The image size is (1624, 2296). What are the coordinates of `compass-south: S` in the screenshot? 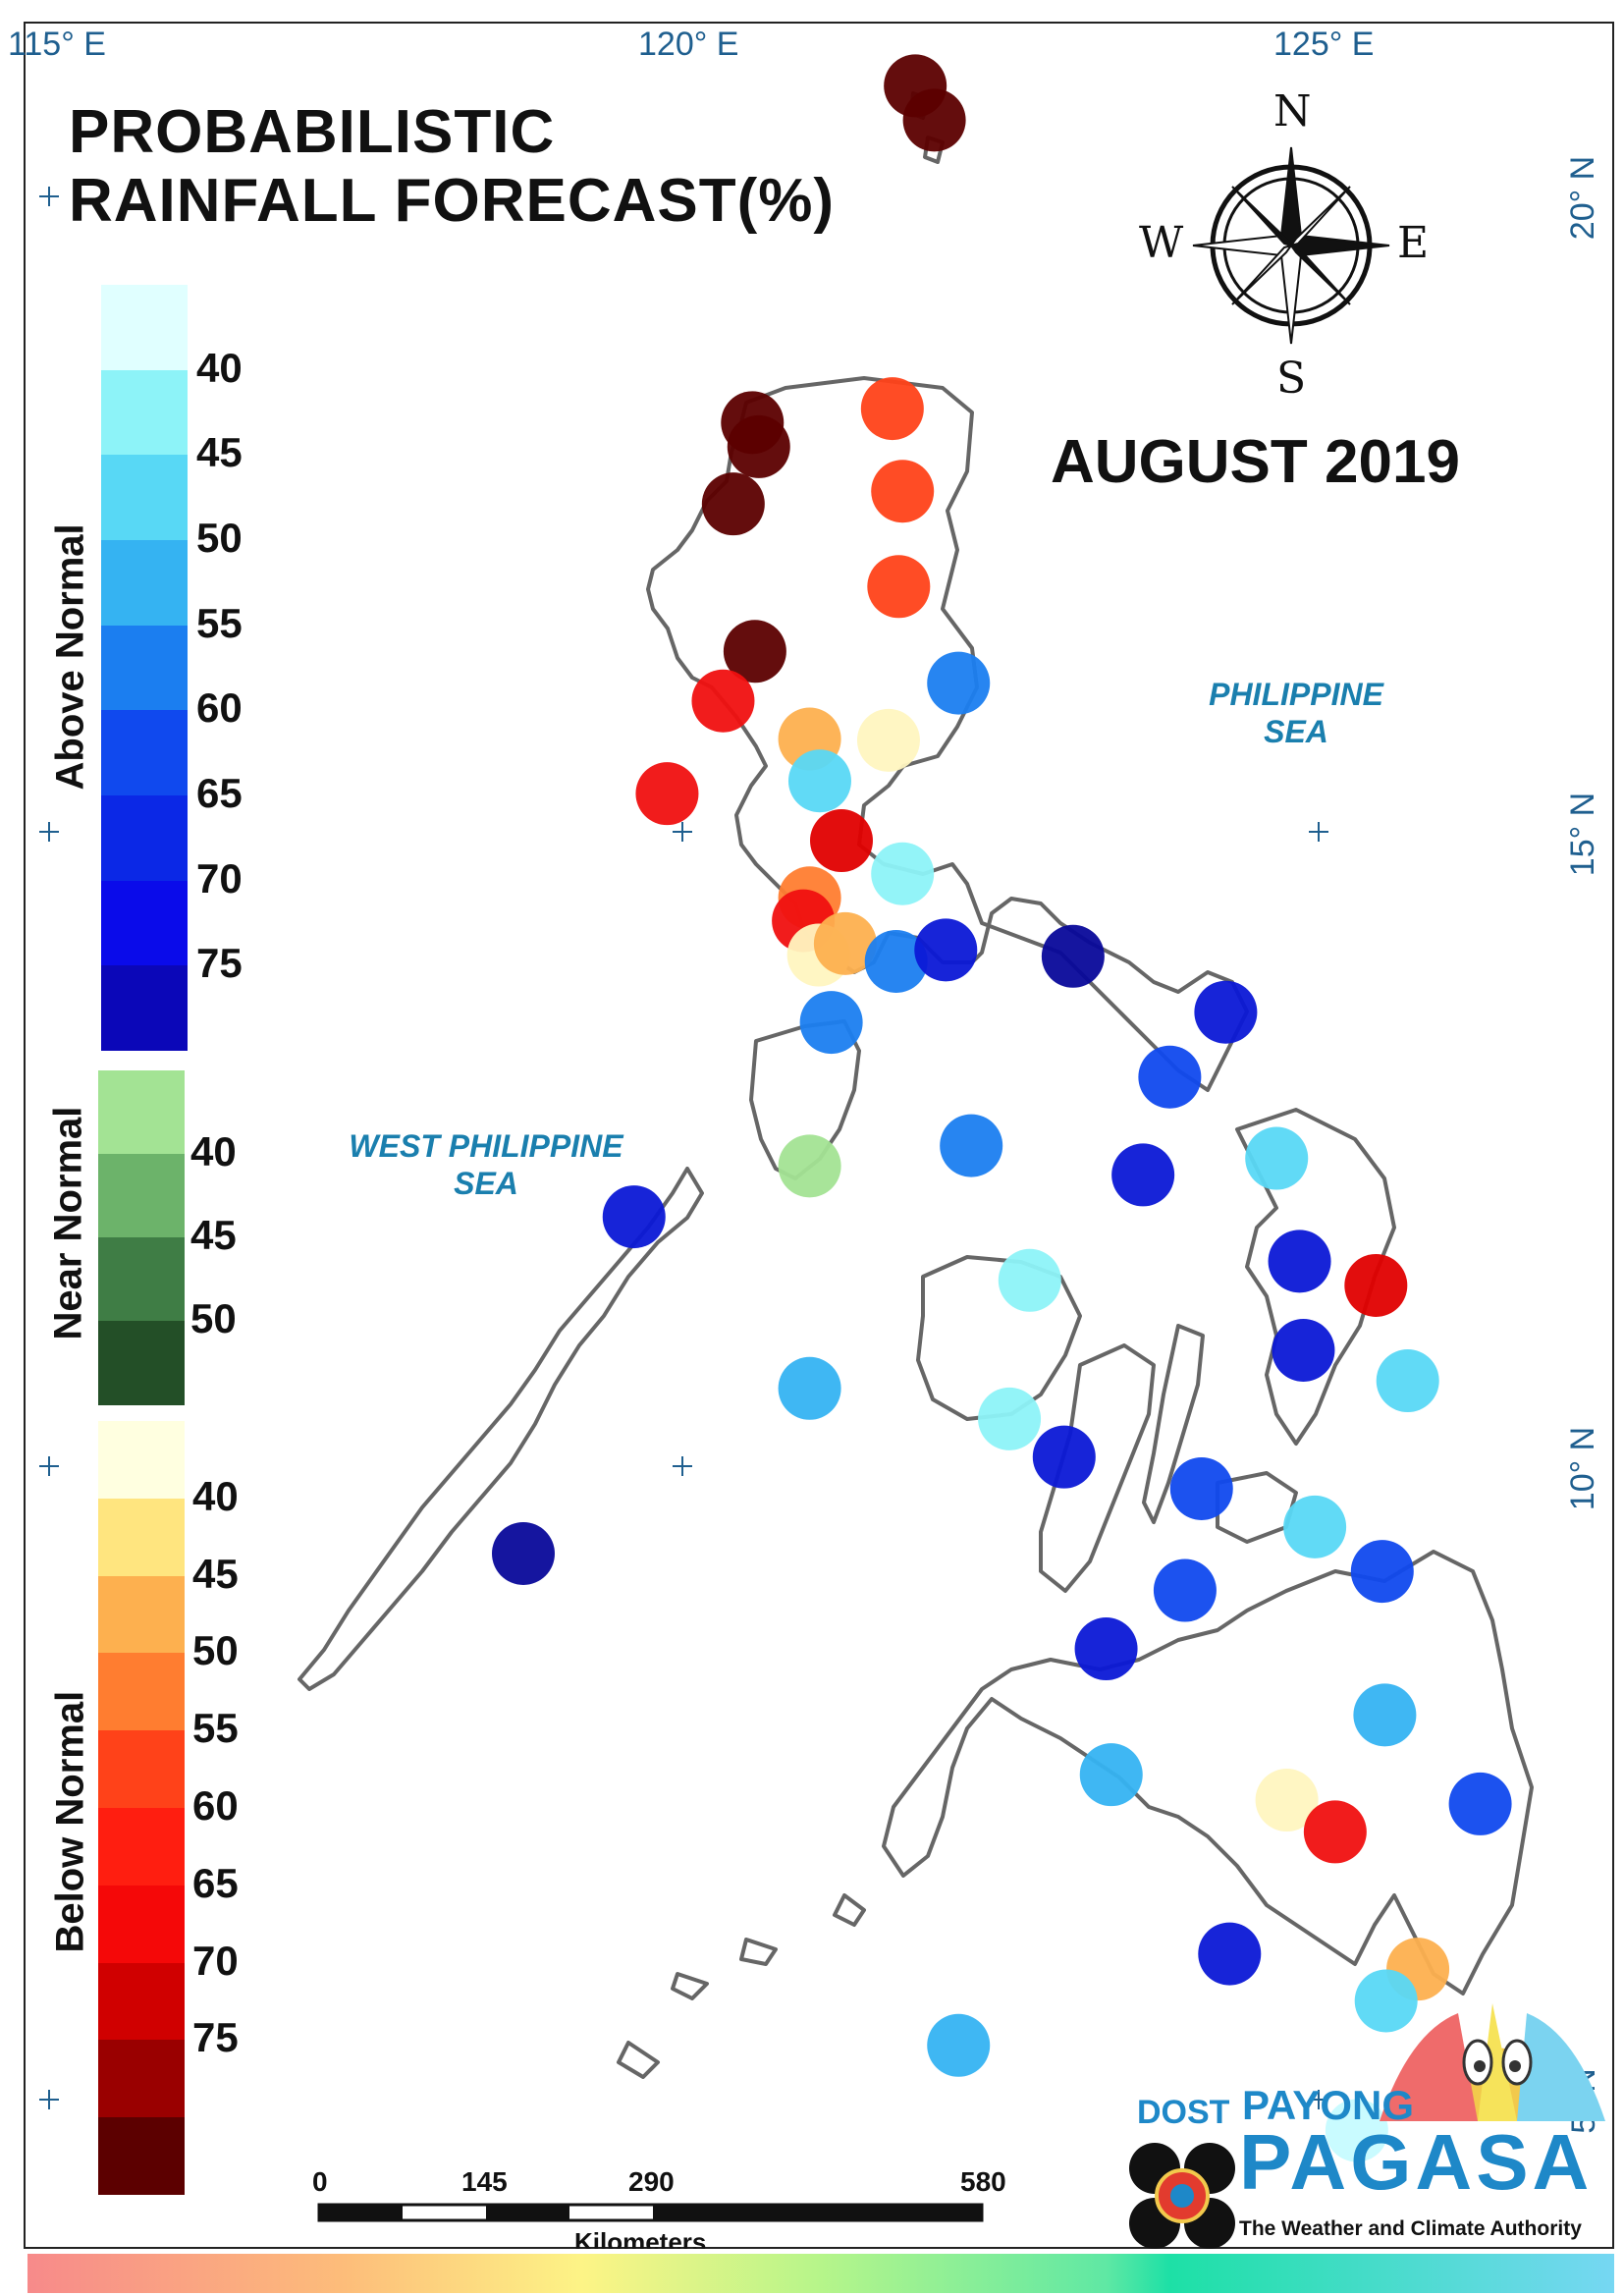 It's located at (1291, 379).